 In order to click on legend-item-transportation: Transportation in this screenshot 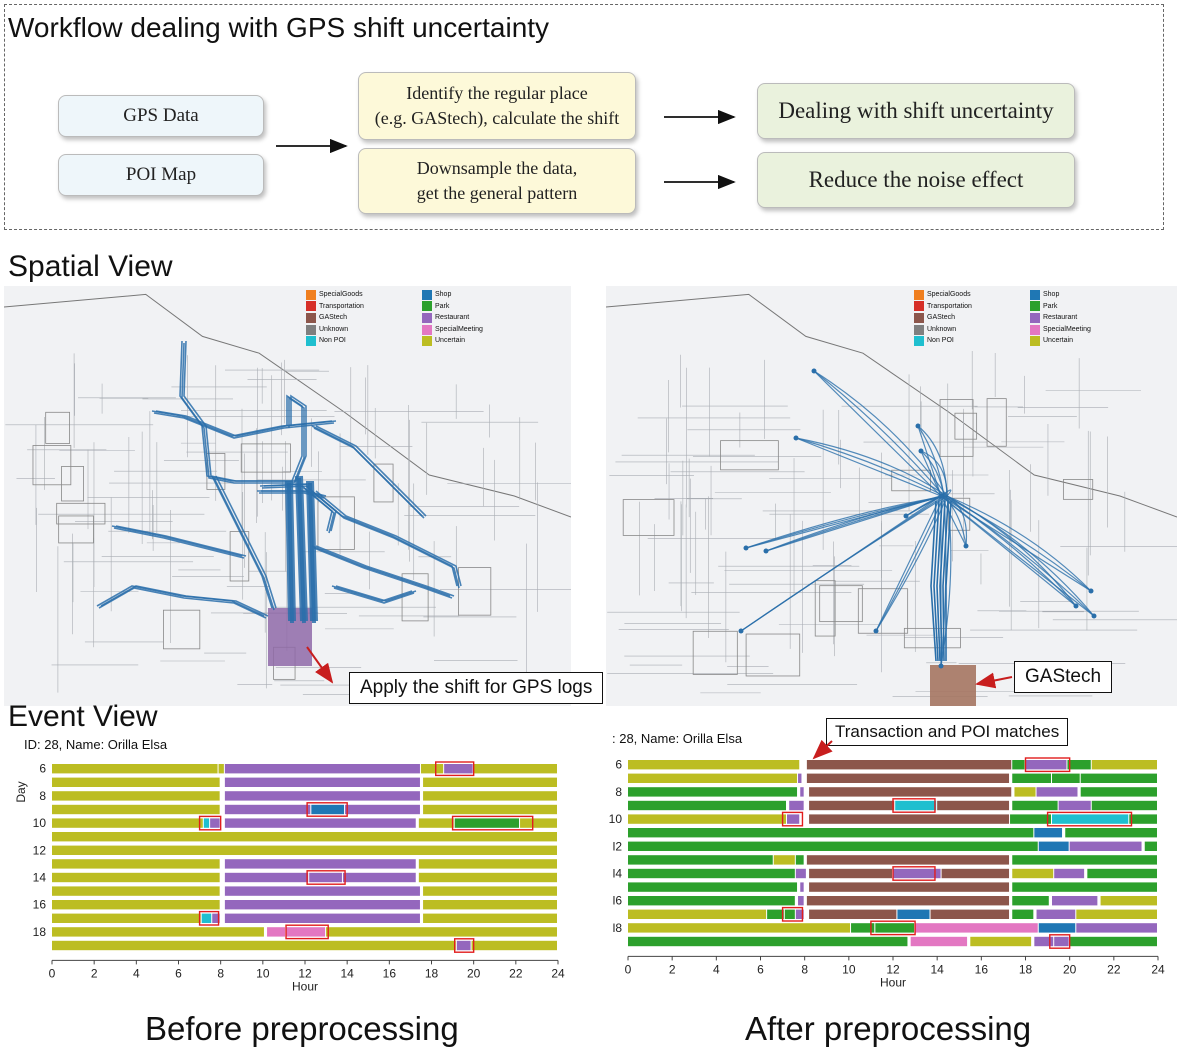, I will do `click(969, 307)`.